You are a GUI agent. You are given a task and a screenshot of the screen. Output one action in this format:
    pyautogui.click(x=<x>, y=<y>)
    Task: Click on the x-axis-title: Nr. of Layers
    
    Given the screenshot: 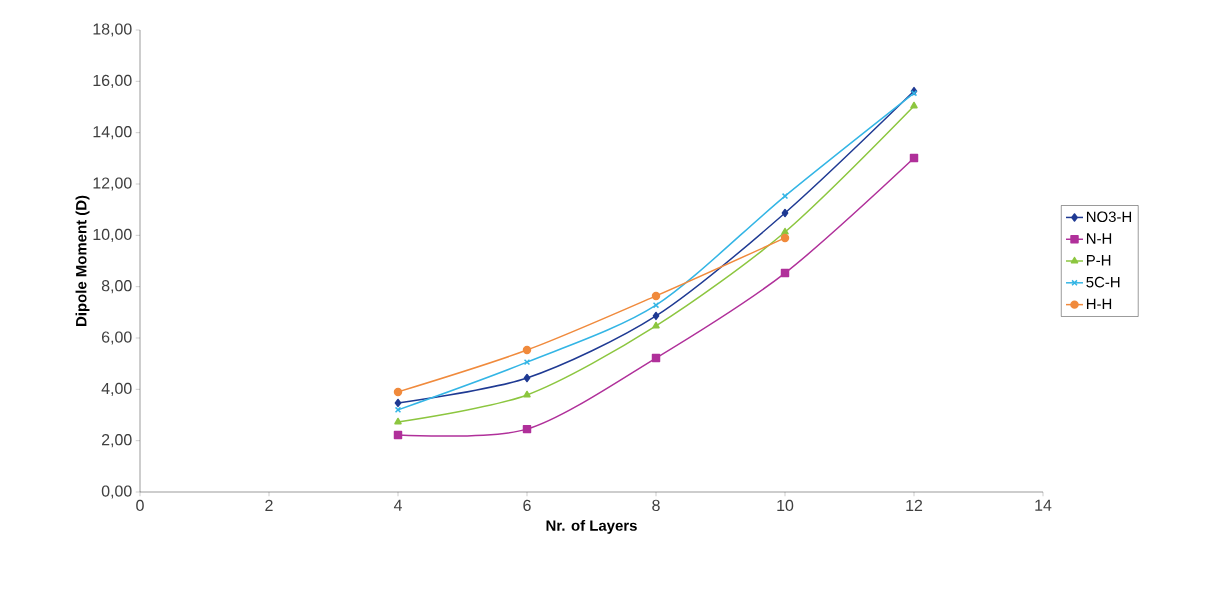 What is the action you would take?
    pyautogui.click(x=591, y=526)
    